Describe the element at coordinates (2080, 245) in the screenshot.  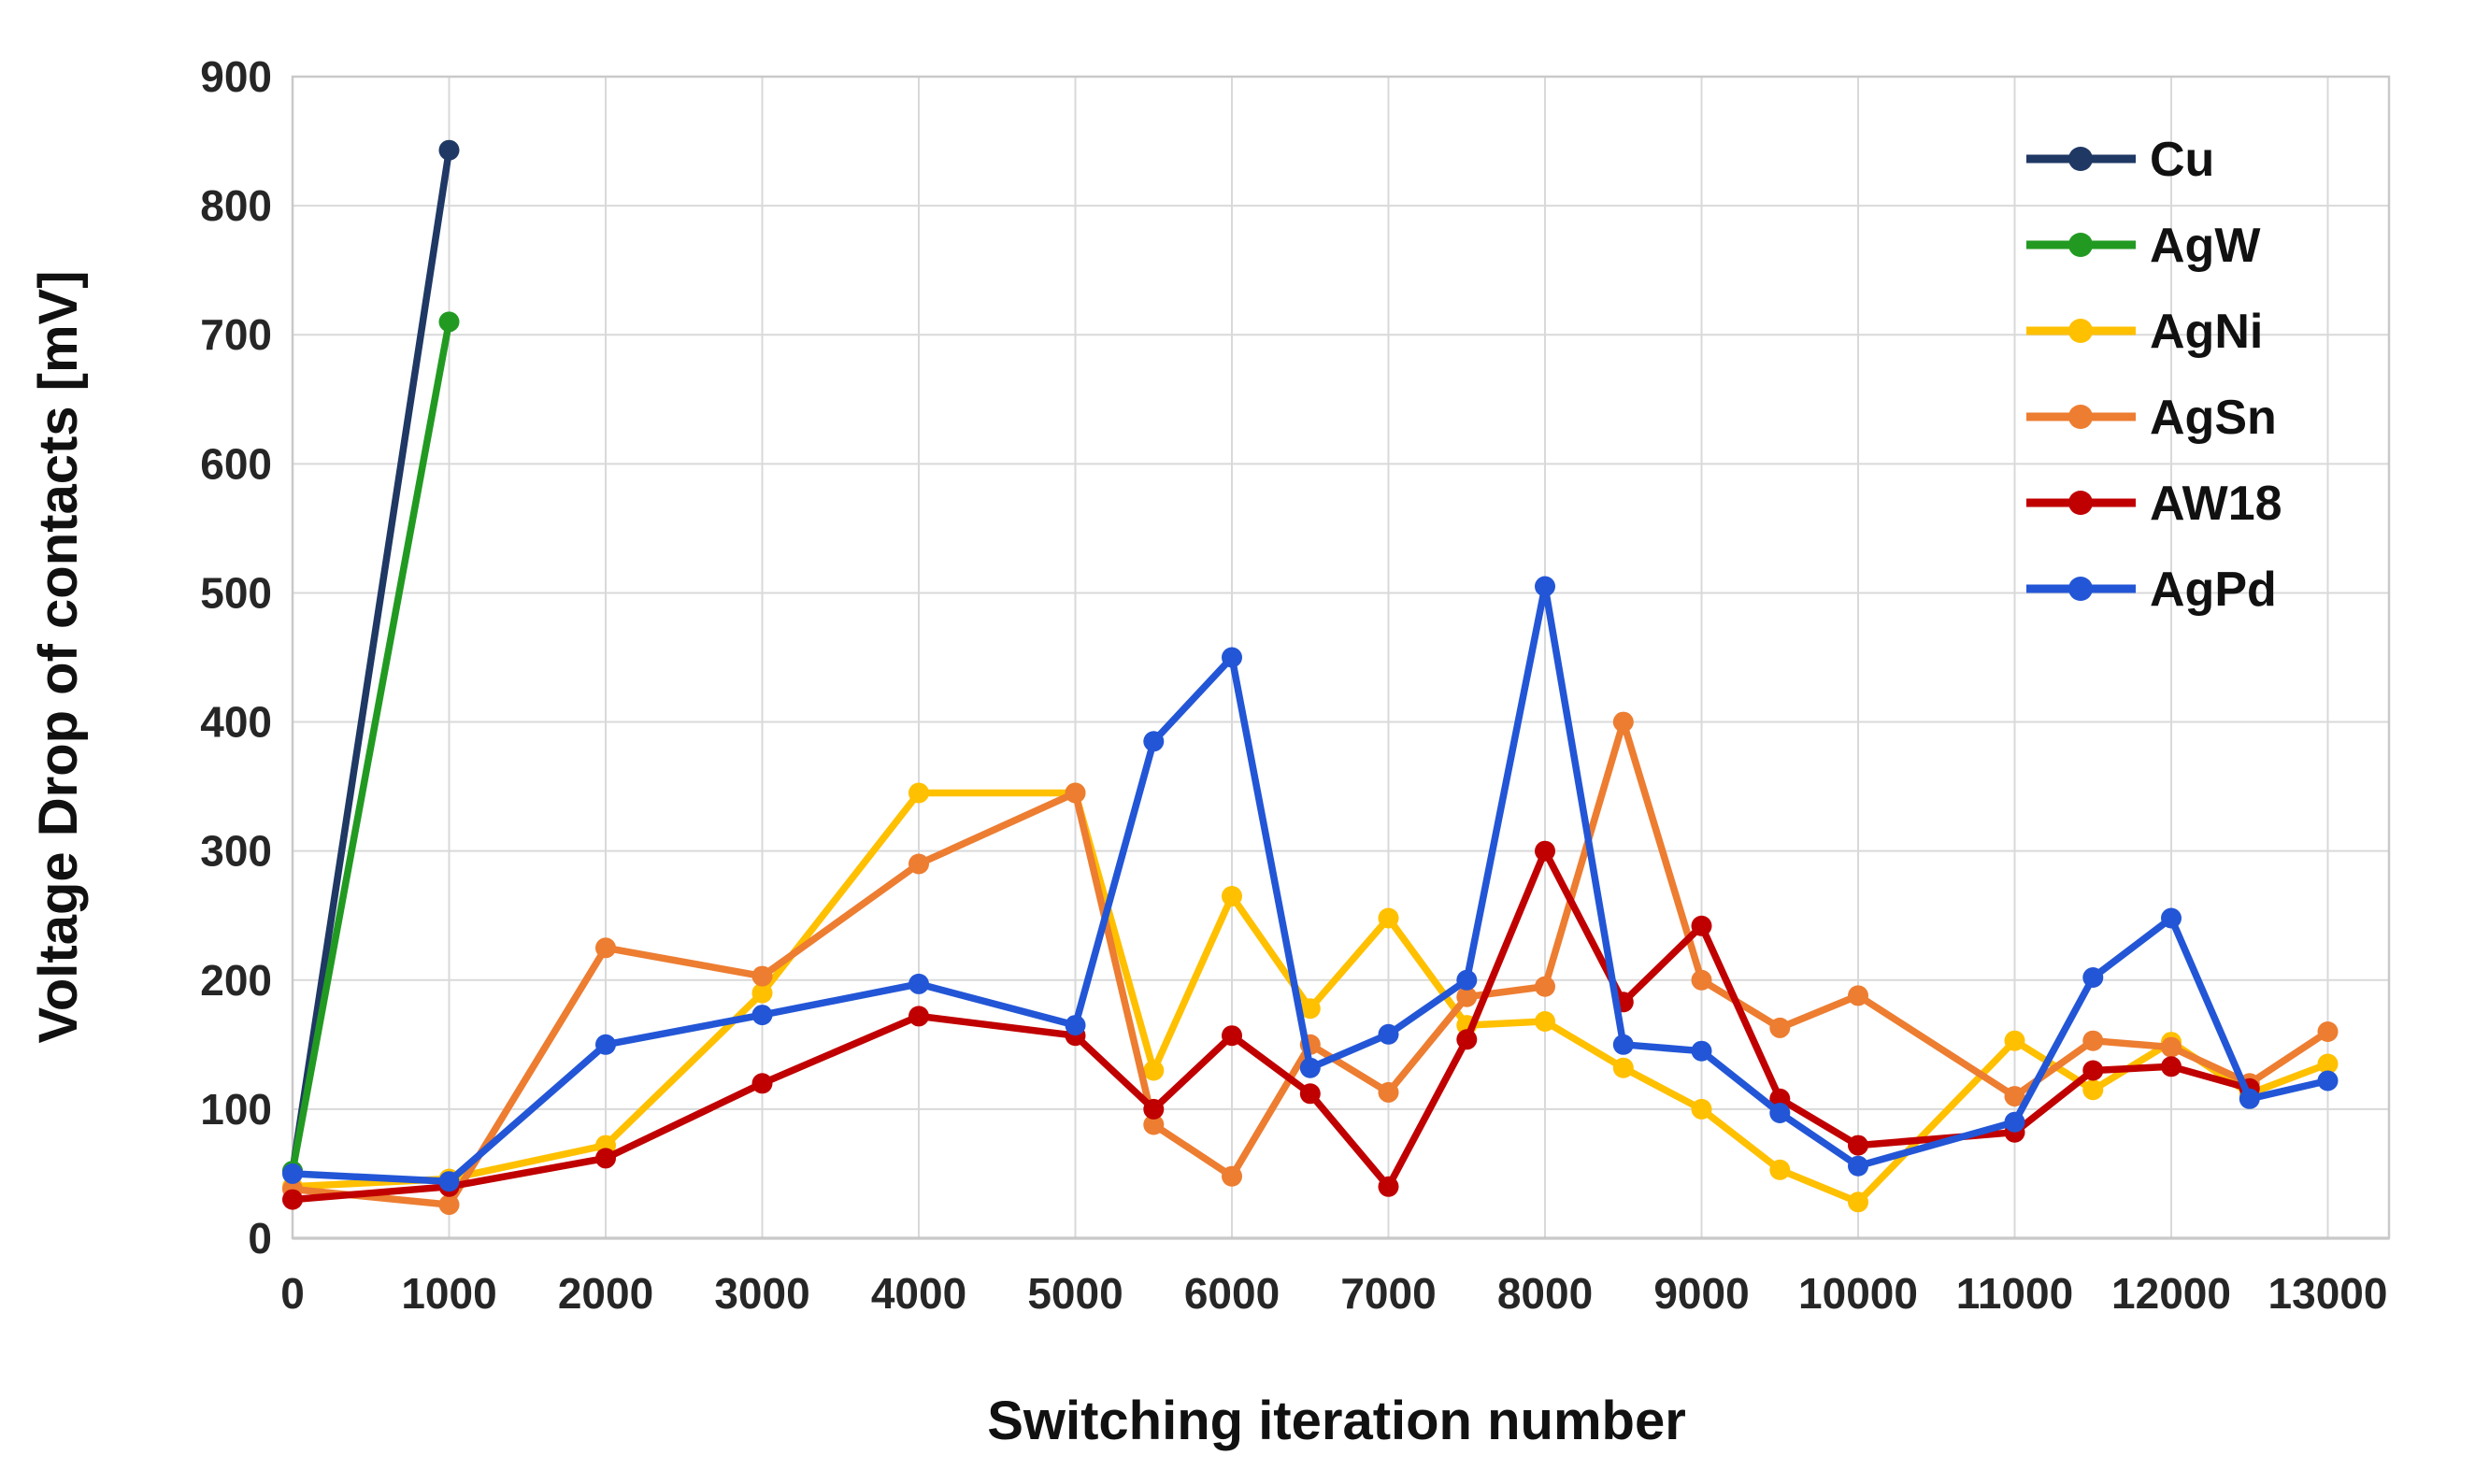
I see `legend-marker-AgW` at that location.